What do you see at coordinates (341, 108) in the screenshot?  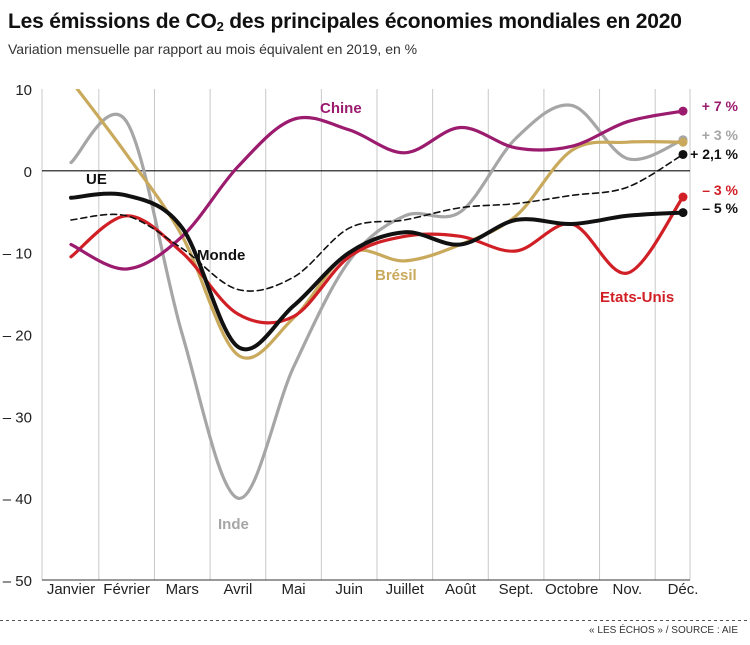 I see `series-label-chine: Chine` at bounding box center [341, 108].